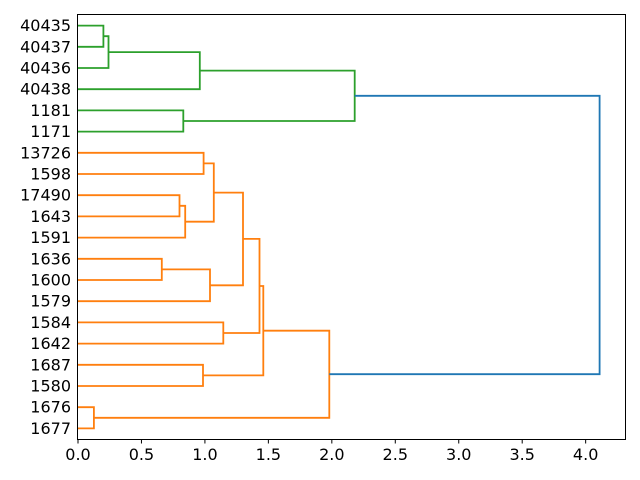 The image size is (640, 480). I want to click on x-tick-label: 4.0, so click(585, 454).